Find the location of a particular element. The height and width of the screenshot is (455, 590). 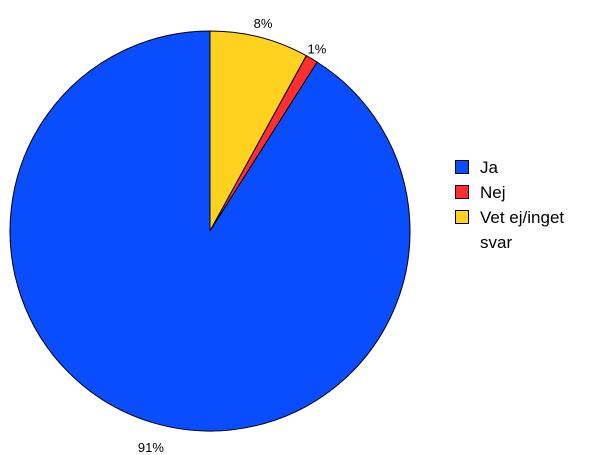

legend-swatch-ja is located at coordinates (462, 167).